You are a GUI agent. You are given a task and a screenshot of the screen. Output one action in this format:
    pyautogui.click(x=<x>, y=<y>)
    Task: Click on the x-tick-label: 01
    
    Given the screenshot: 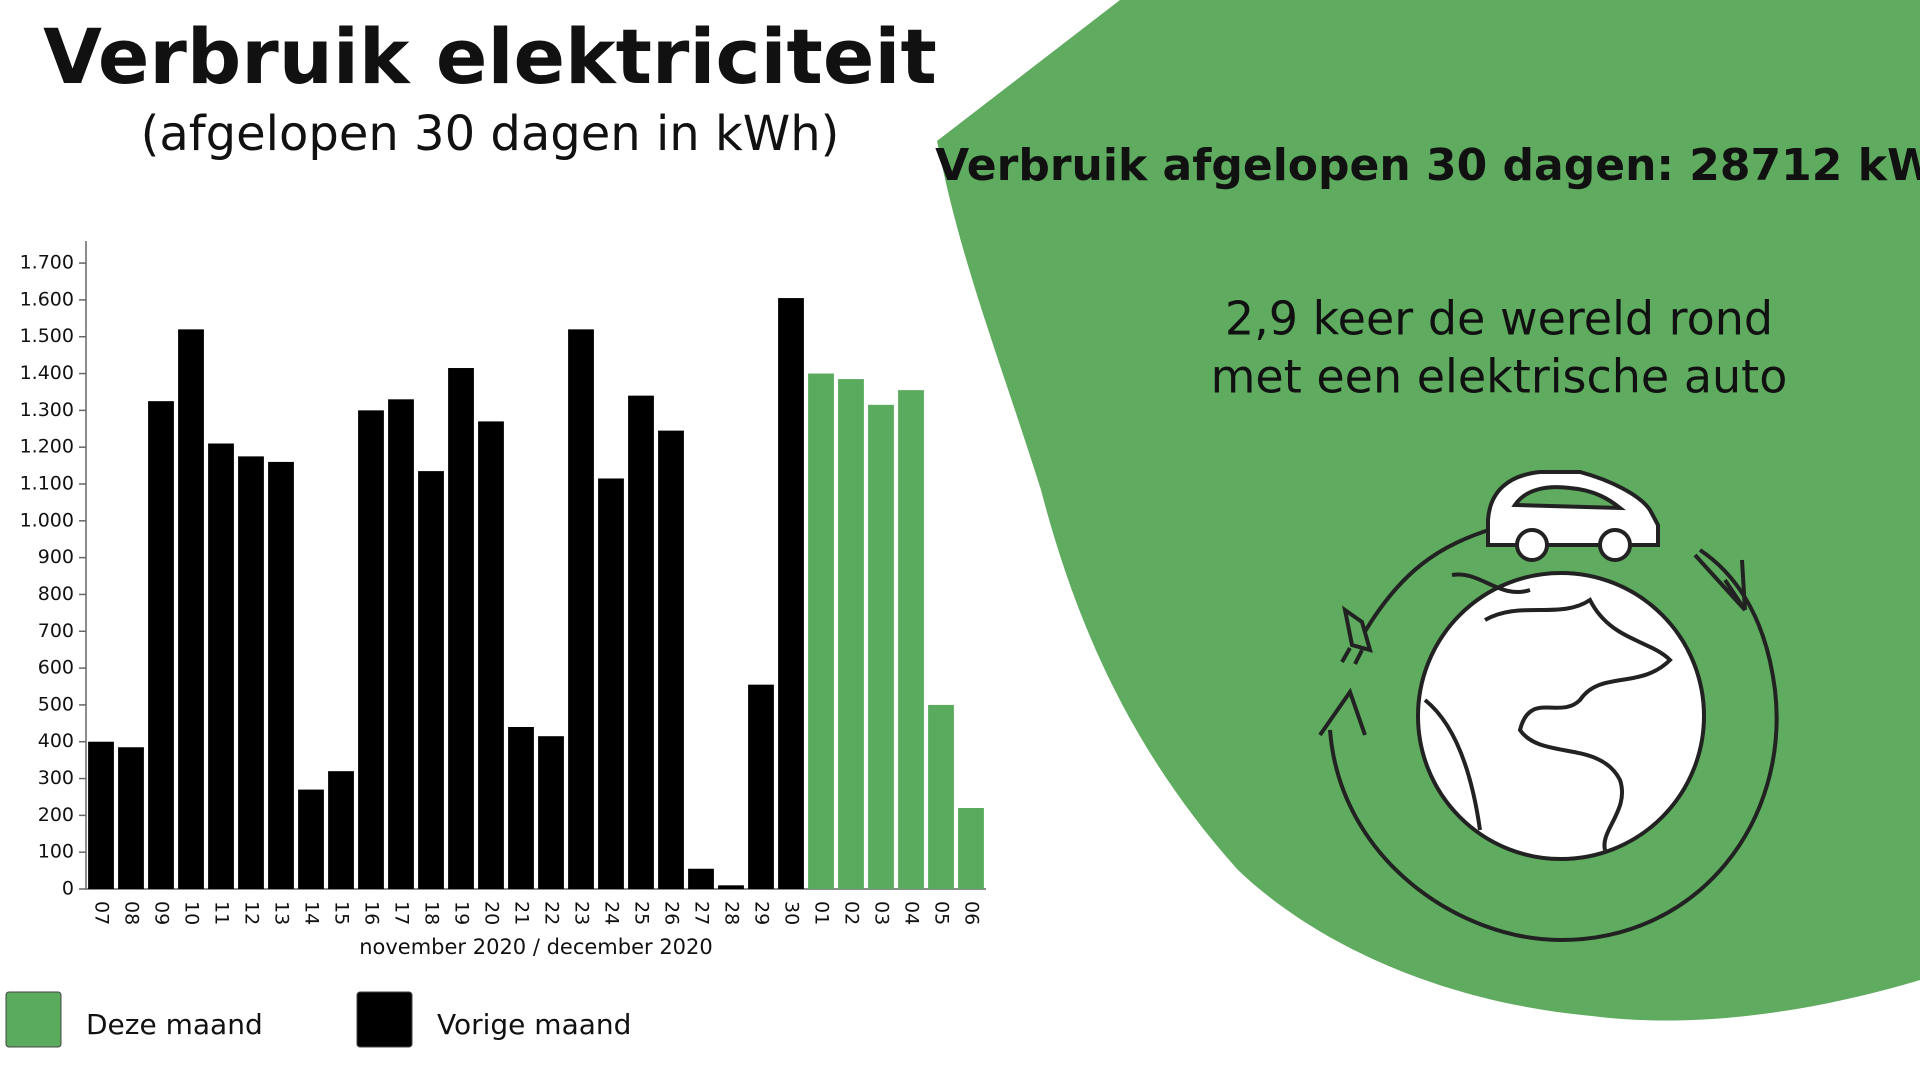 What is the action you would take?
    pyautogui.click(x=822, y=913)
    